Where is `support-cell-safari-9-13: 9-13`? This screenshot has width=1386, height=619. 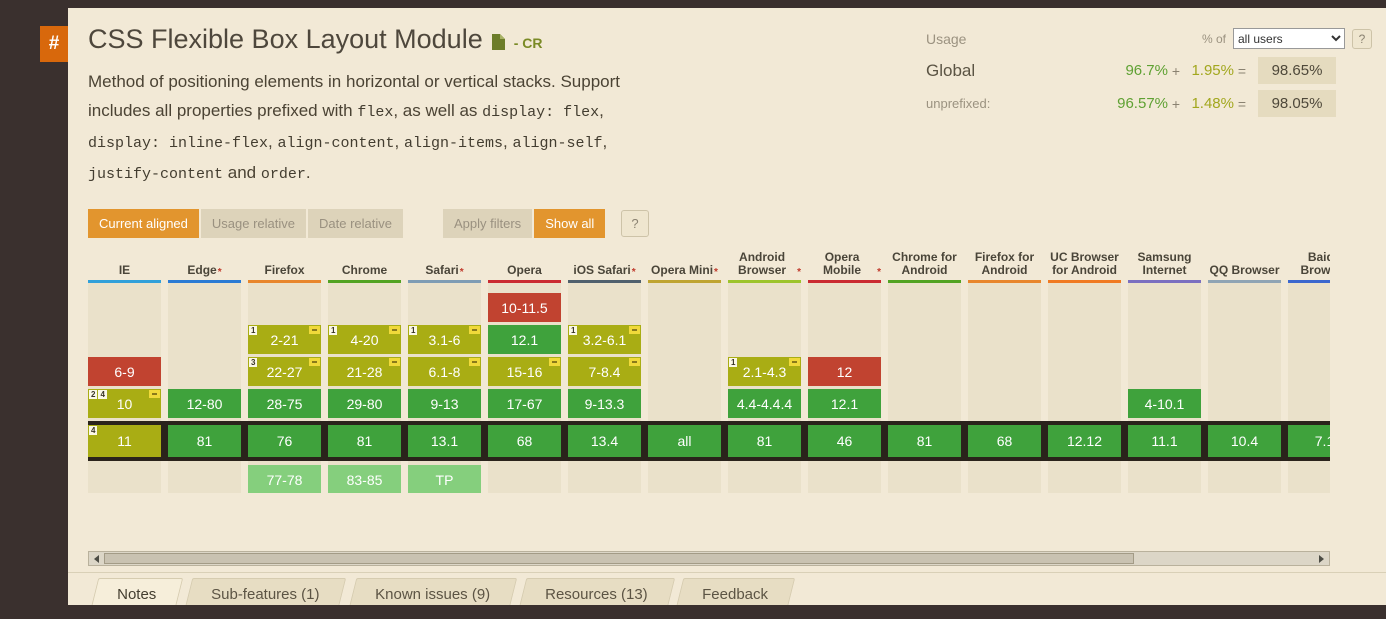
support-cell-safari-9-13: 9-13 is located at coordinates (444, 403).